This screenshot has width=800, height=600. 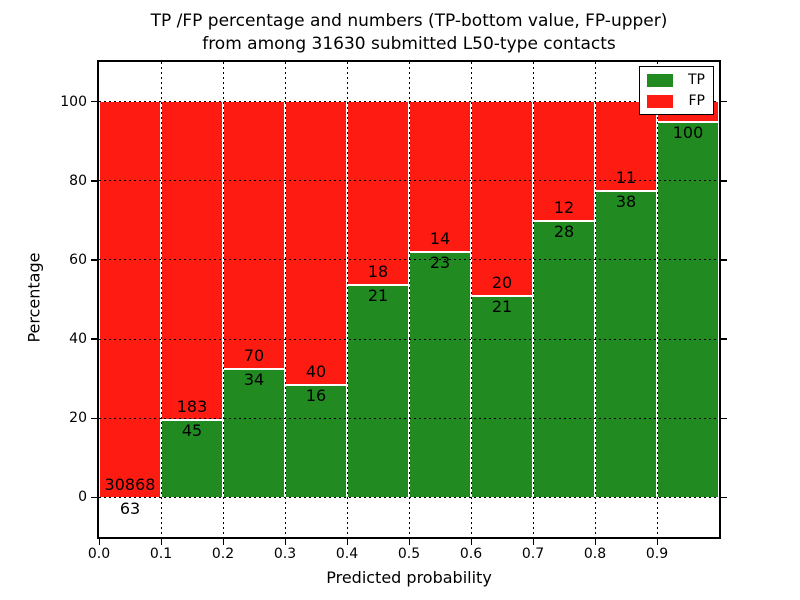 I want to click on y-tick-label: 60, so click(x=78, y=259).